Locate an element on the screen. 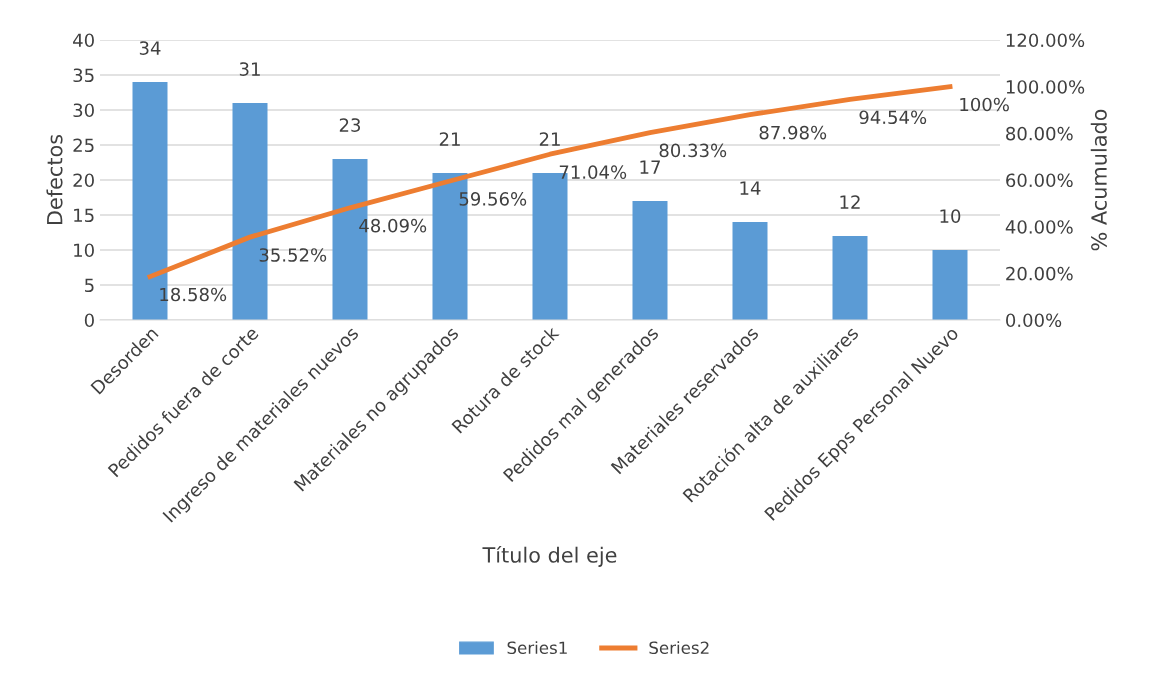  y2-tick-label: 0.00% is located at coordinates (1034, 320).